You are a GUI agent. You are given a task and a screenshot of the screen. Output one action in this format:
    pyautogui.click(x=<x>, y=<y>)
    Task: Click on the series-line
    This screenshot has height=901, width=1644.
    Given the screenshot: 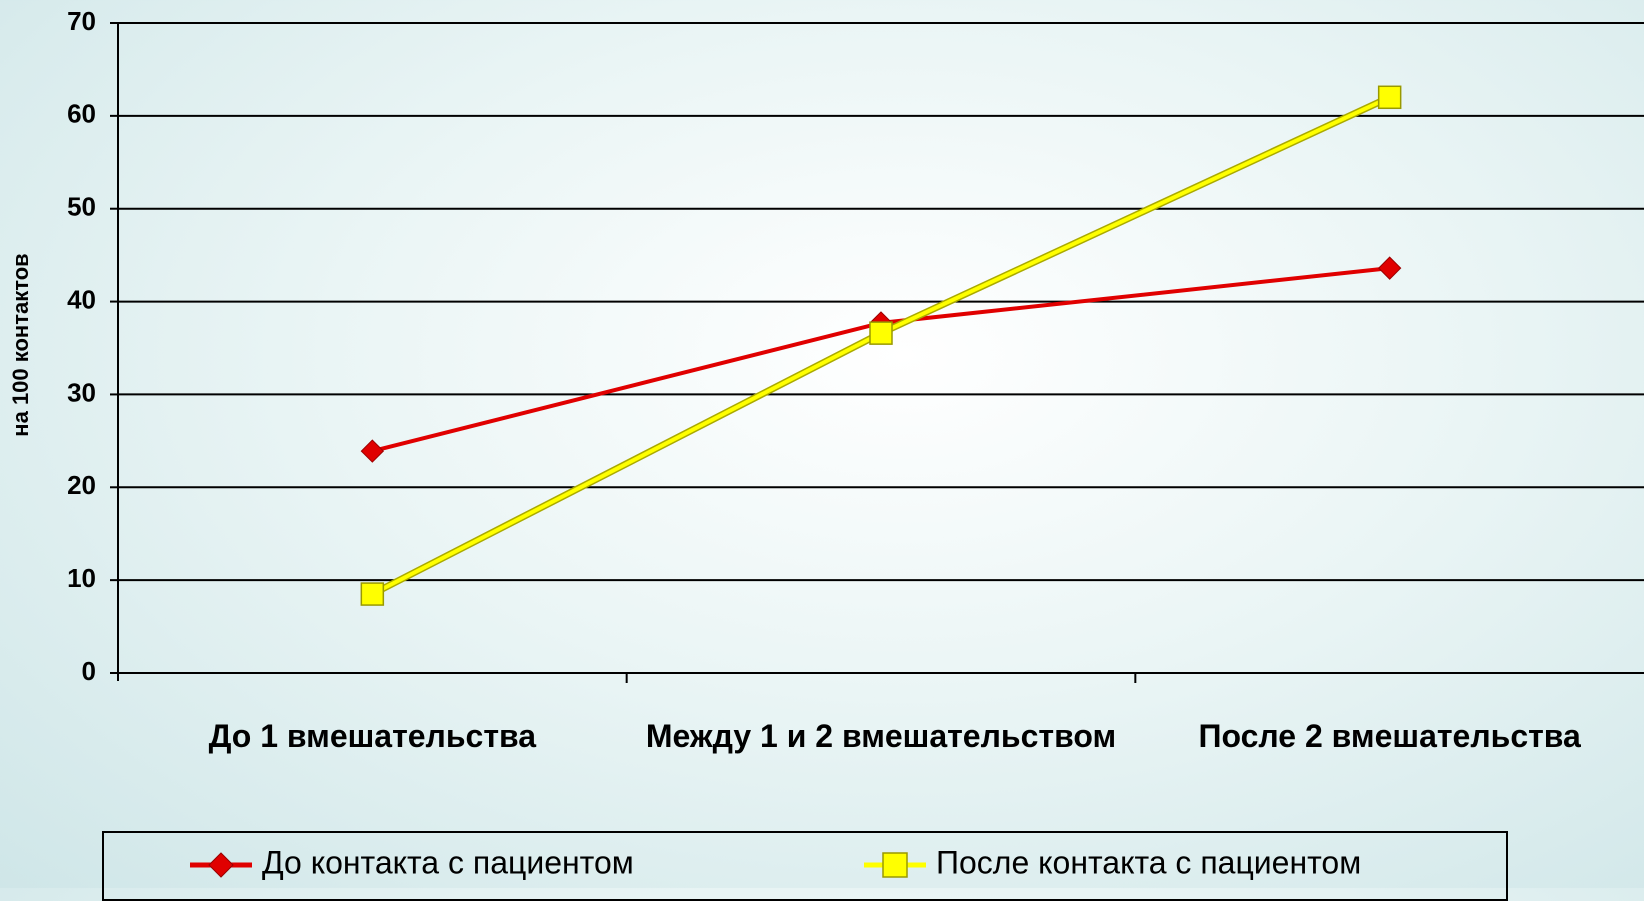 What is the action you would take?
    pyautogui.click(x=880, y=360)
    